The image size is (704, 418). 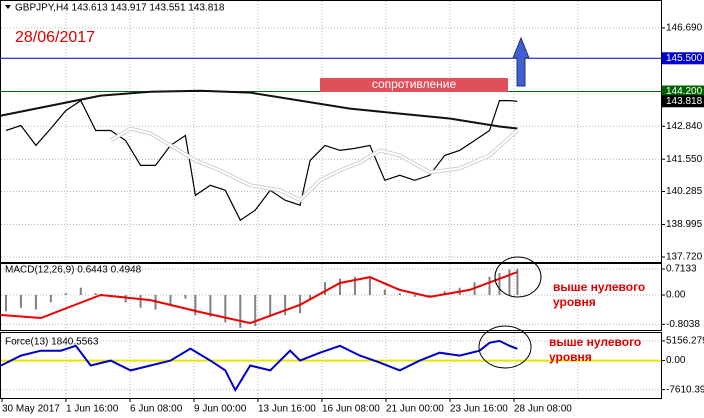 I want to click on x-tick-label: 21 Jun 00:00, so click(x=415, y=409).